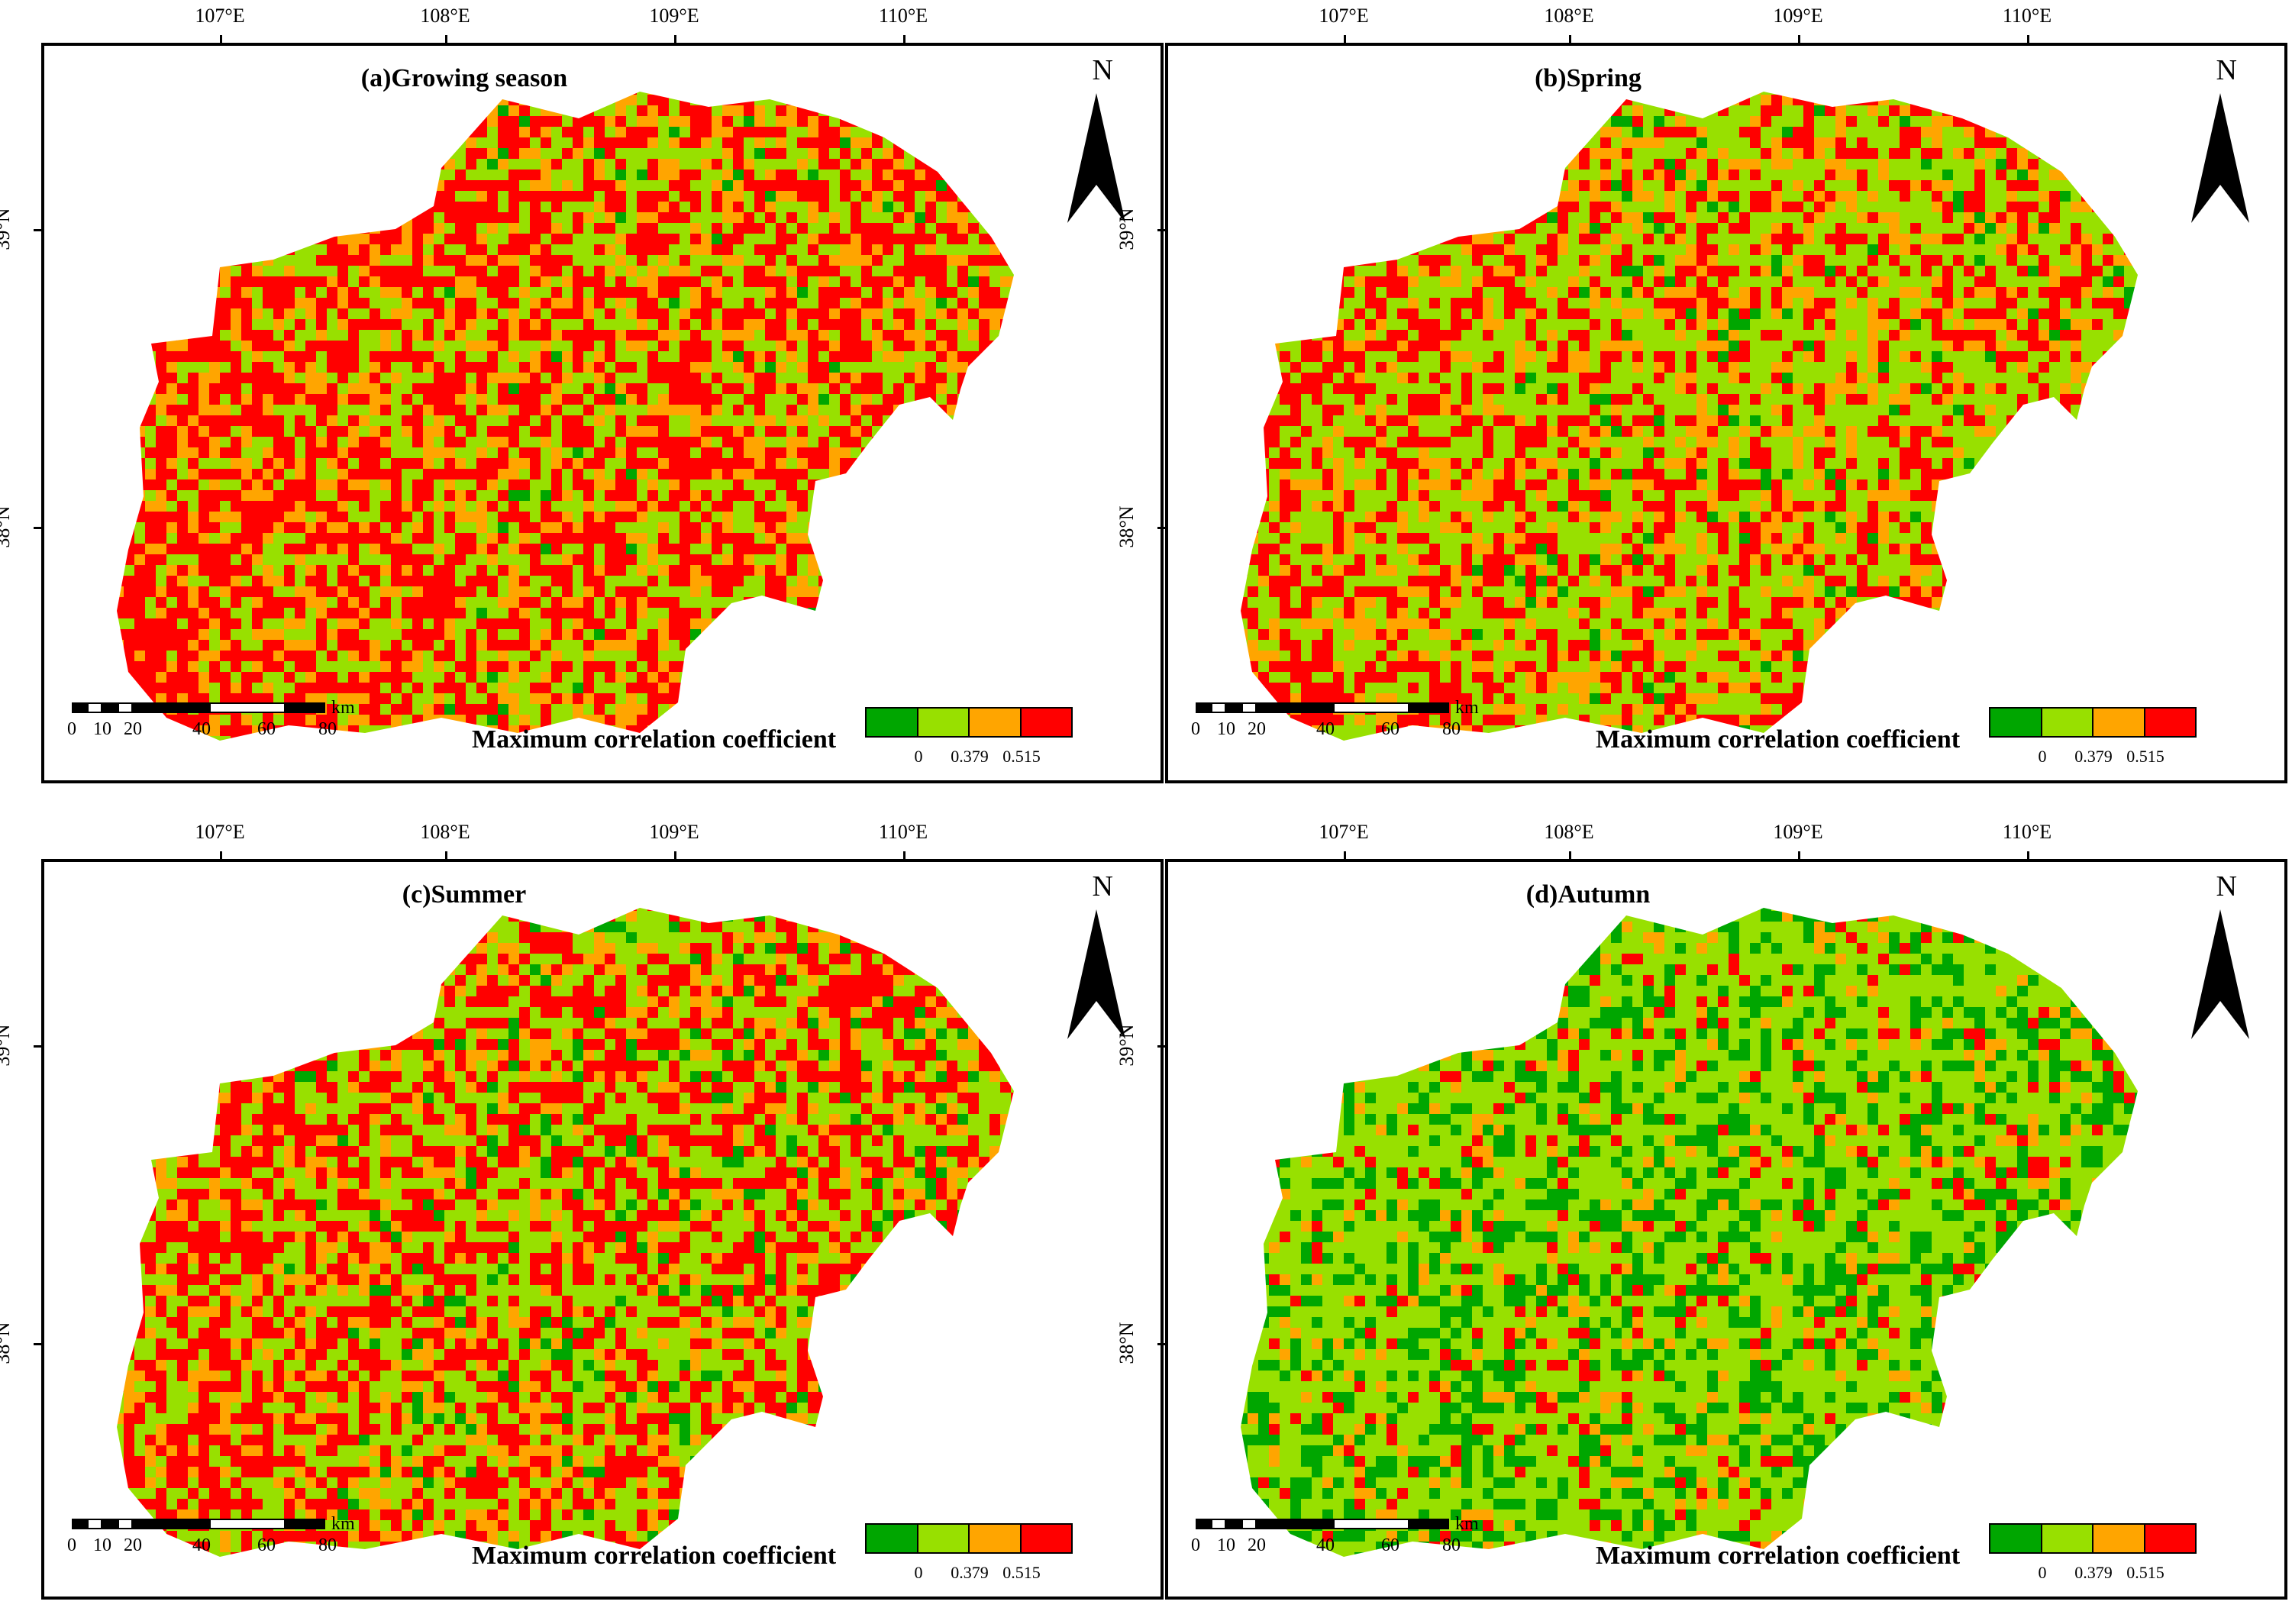 The image size is (2292, 1624). I want to click on panel-title: (a)Growing season, so click(464, 78).